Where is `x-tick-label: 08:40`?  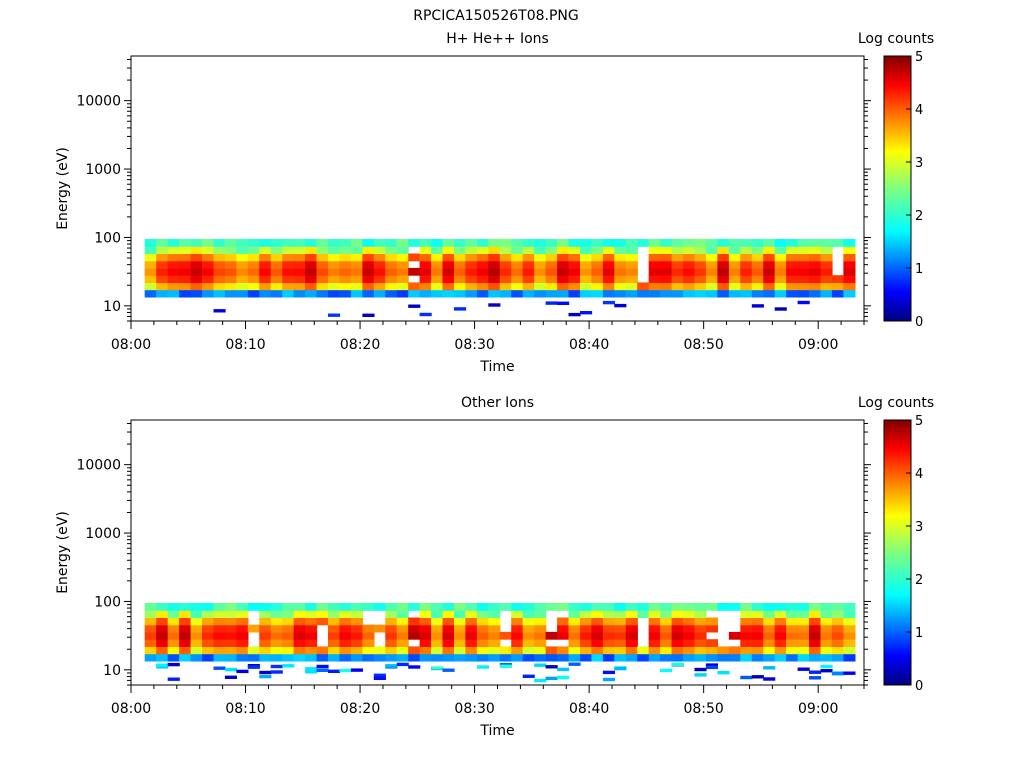
x-tick-label: 08:40 is located at coordinates (589, 345).